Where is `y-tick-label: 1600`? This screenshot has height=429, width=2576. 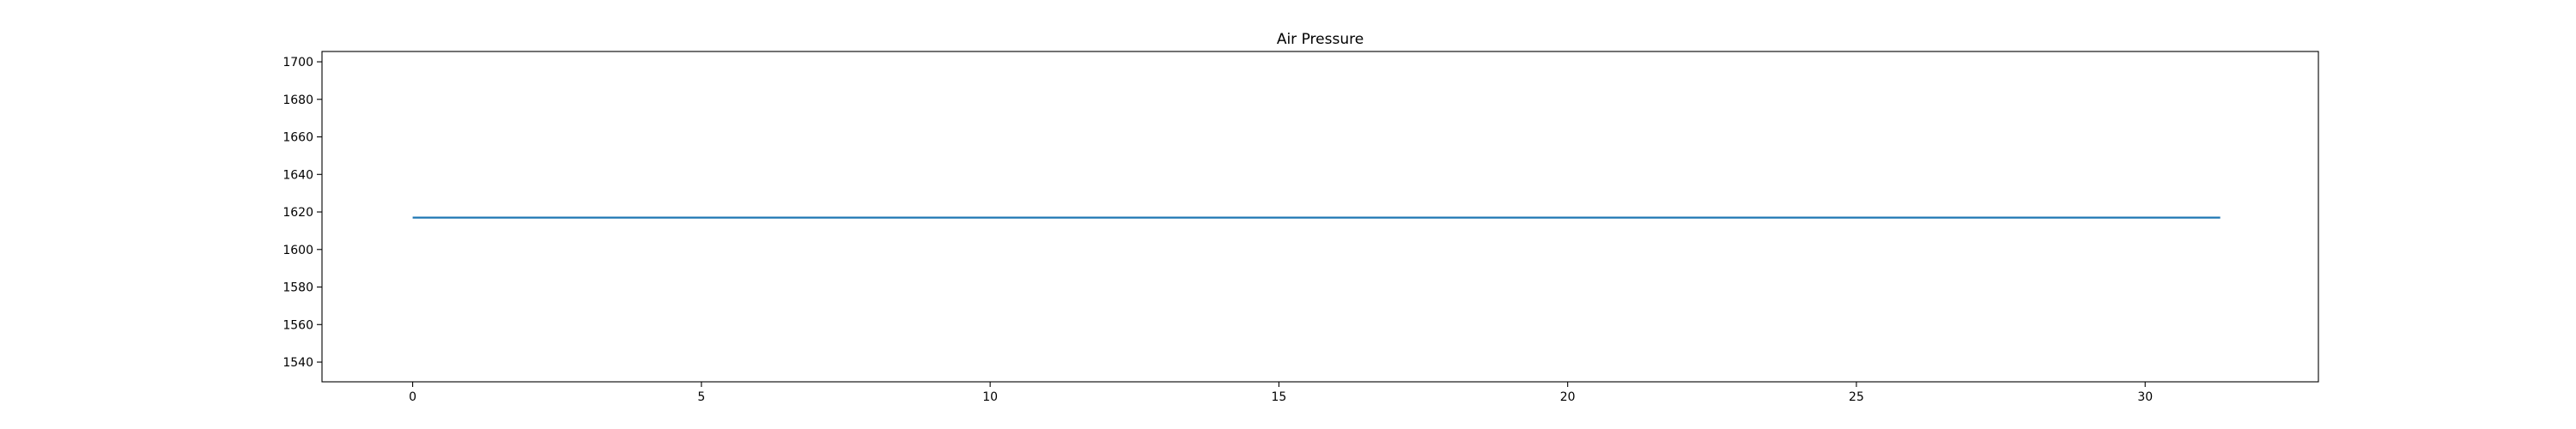 y-tick-label: 1600 is located at coordinates (298, 250).